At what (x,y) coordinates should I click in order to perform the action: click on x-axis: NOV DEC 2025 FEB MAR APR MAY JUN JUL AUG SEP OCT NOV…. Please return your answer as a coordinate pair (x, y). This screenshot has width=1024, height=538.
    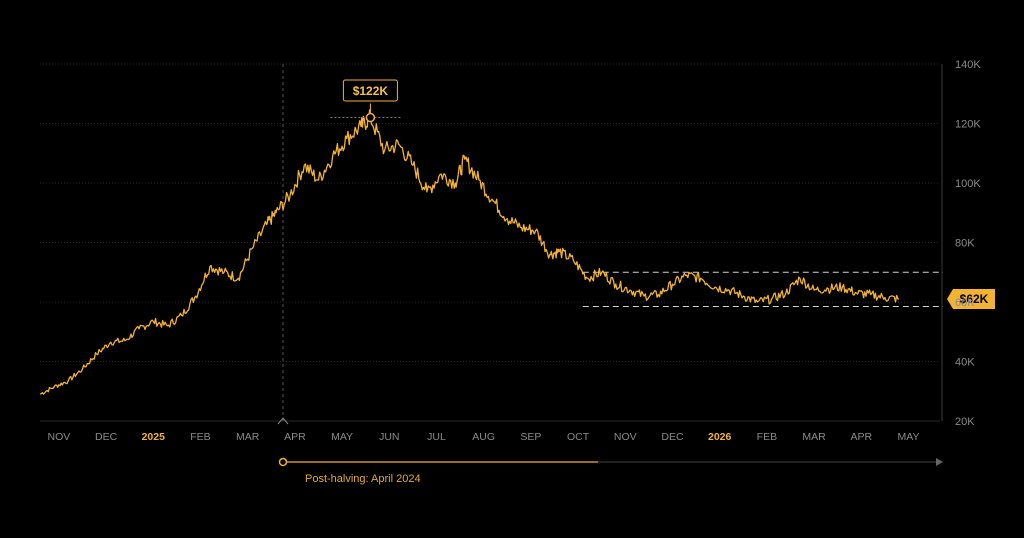
    Looking at the image, I should click on (483, 437).